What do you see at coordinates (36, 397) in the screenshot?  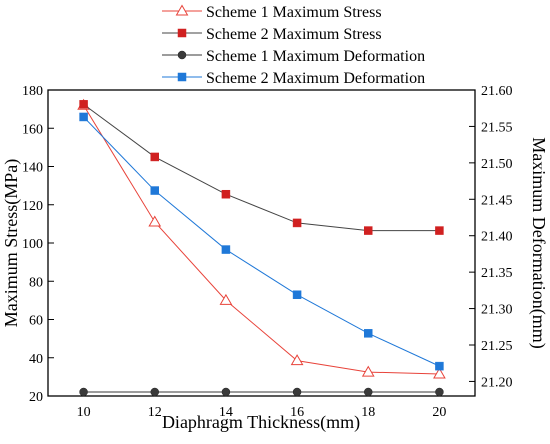 I see `y-tick-label: 20` at bounding box center [36, 397].